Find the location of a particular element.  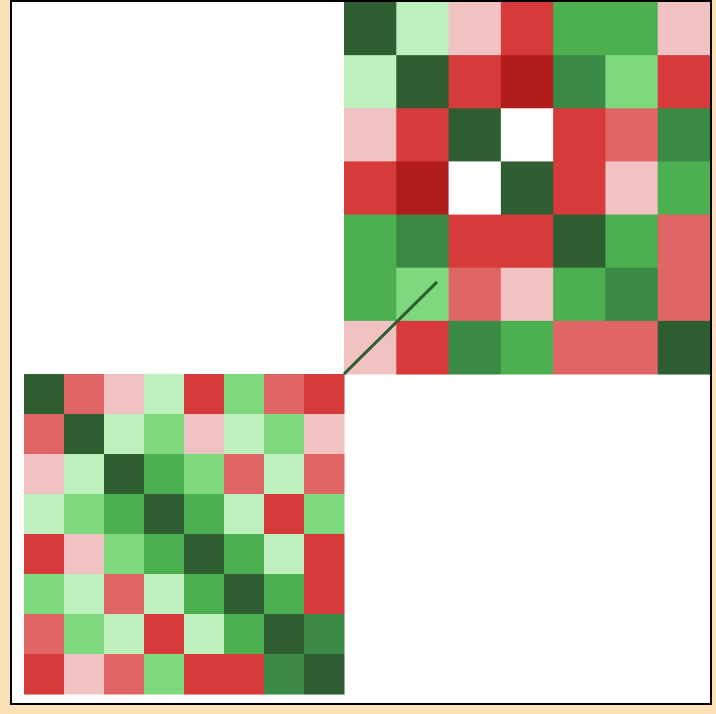

diagonal-line is located at coordinates (390, 328).